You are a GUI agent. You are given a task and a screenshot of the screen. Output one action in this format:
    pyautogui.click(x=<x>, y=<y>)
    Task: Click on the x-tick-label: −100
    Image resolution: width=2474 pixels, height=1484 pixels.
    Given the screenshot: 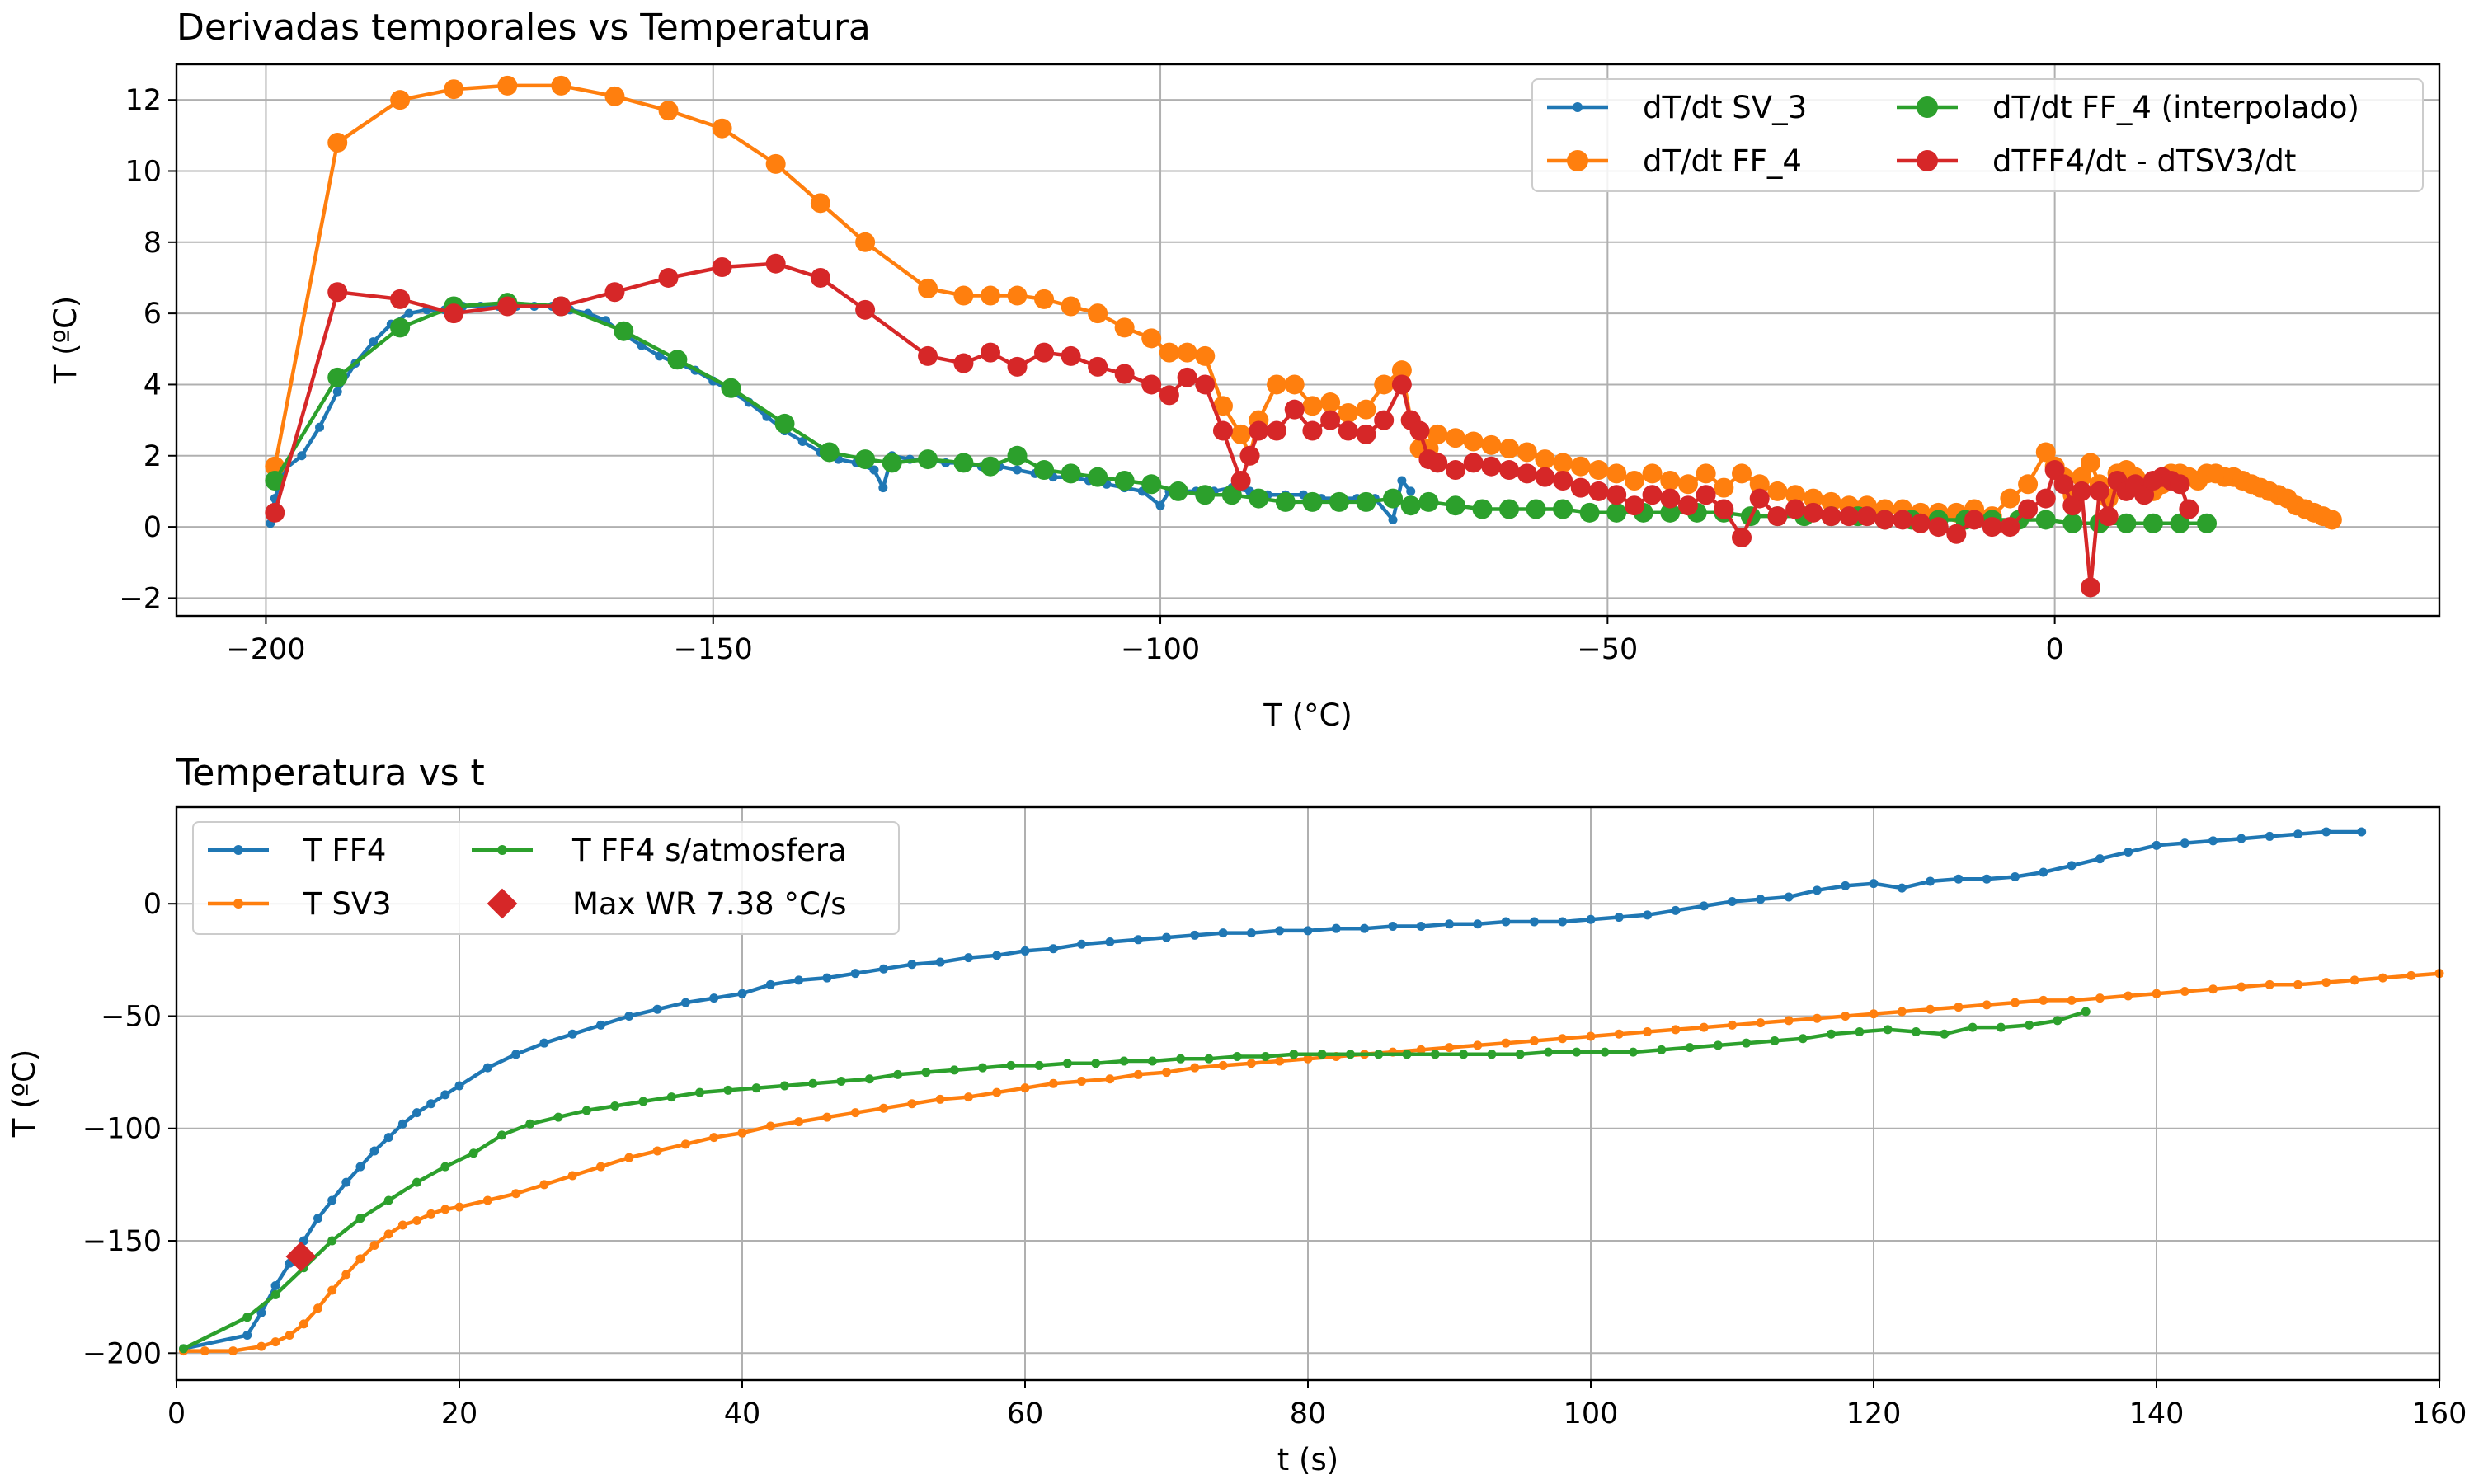 What is the action you would take?
    pyautogui.click(x=1160, y=649)
    